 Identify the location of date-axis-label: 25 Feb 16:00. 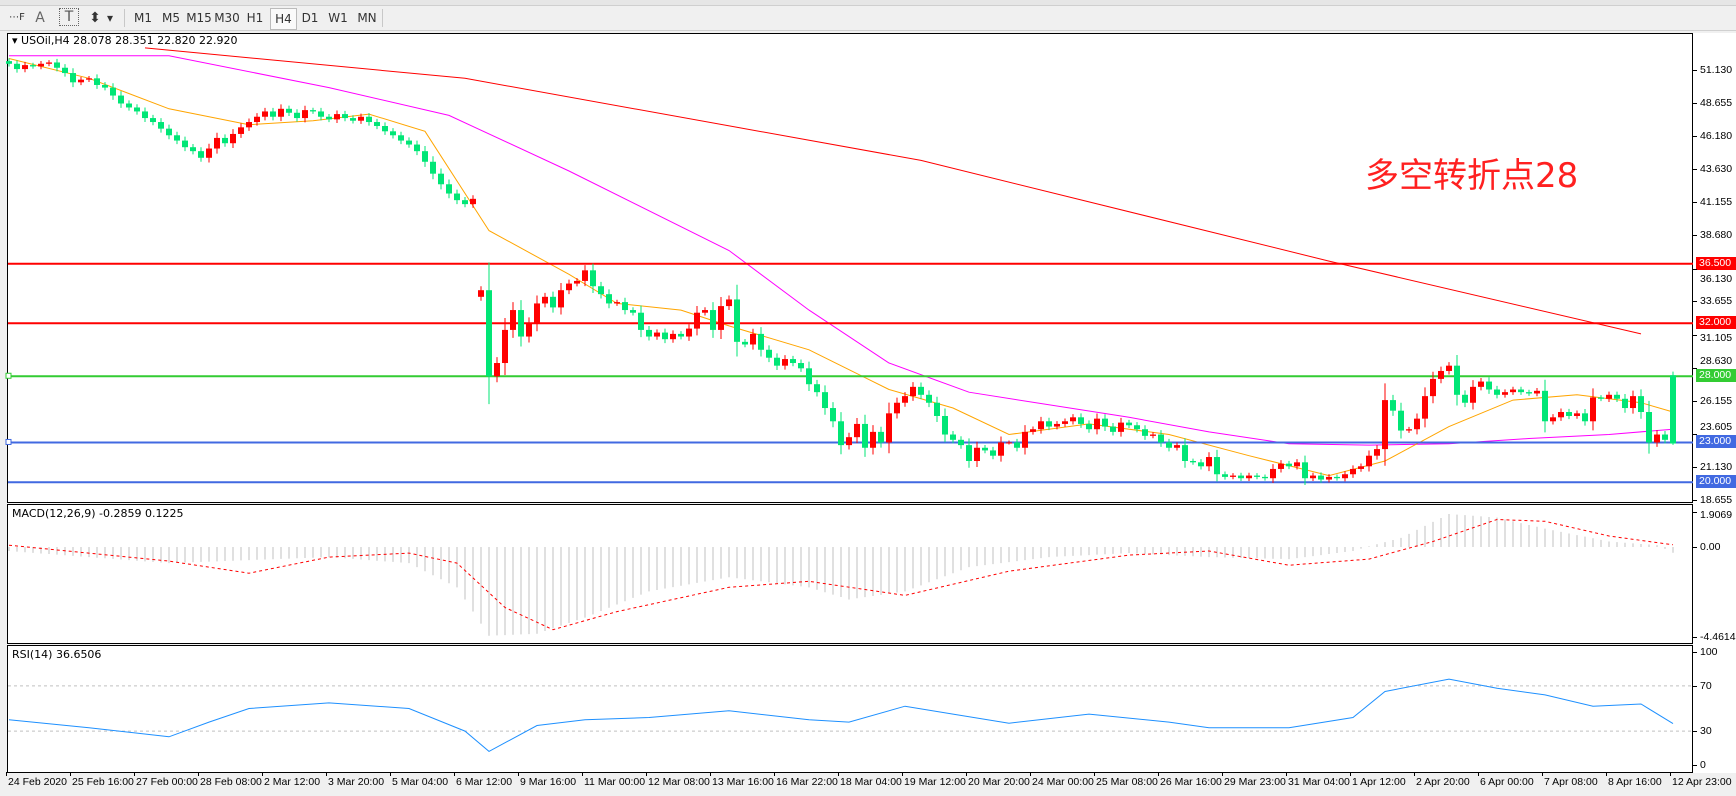
(103, 782).